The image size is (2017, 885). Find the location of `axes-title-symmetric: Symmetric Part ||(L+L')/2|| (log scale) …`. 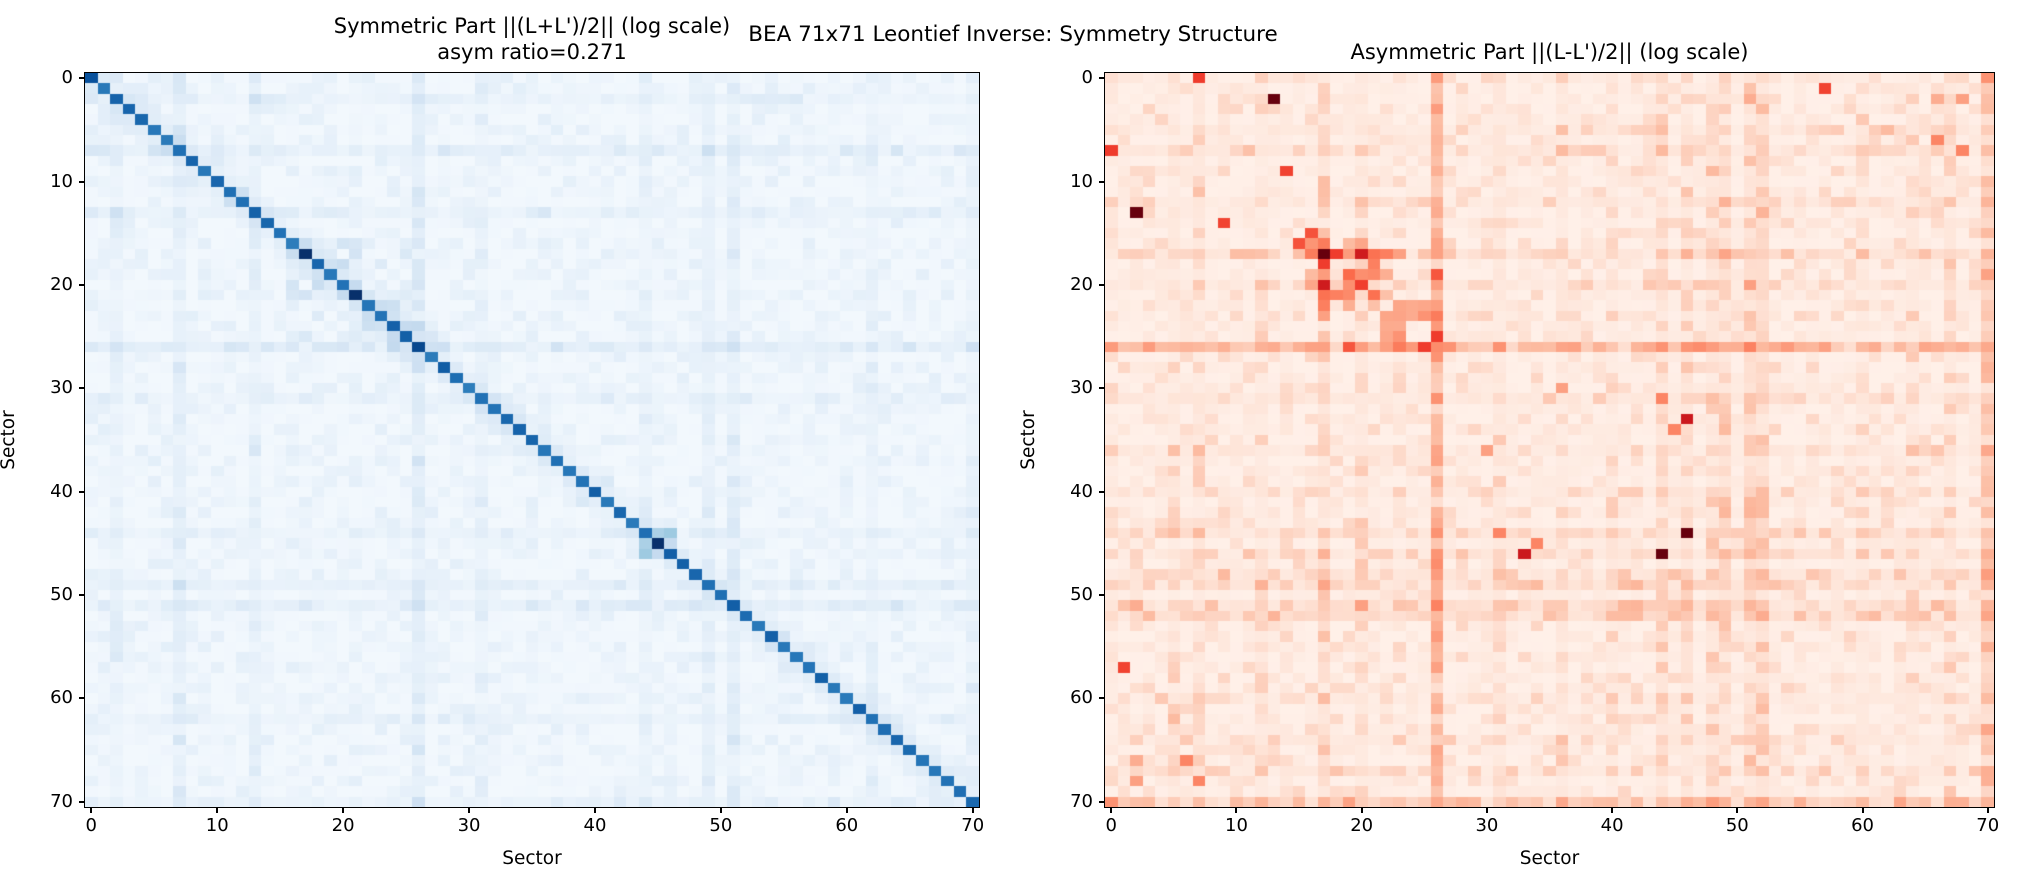

axes-title-symmetric: Symmetric Part ||(L+L')/2|| (log scale) … is located at coordinates (532, 39).